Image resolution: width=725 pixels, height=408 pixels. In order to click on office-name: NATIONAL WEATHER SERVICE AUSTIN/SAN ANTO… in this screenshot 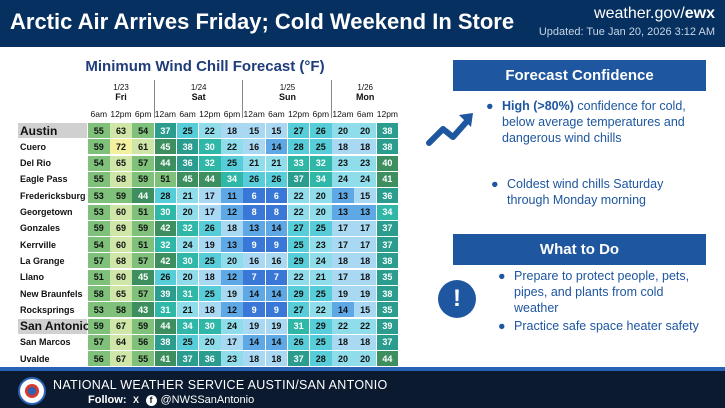, I will do `click(220, 385)`.